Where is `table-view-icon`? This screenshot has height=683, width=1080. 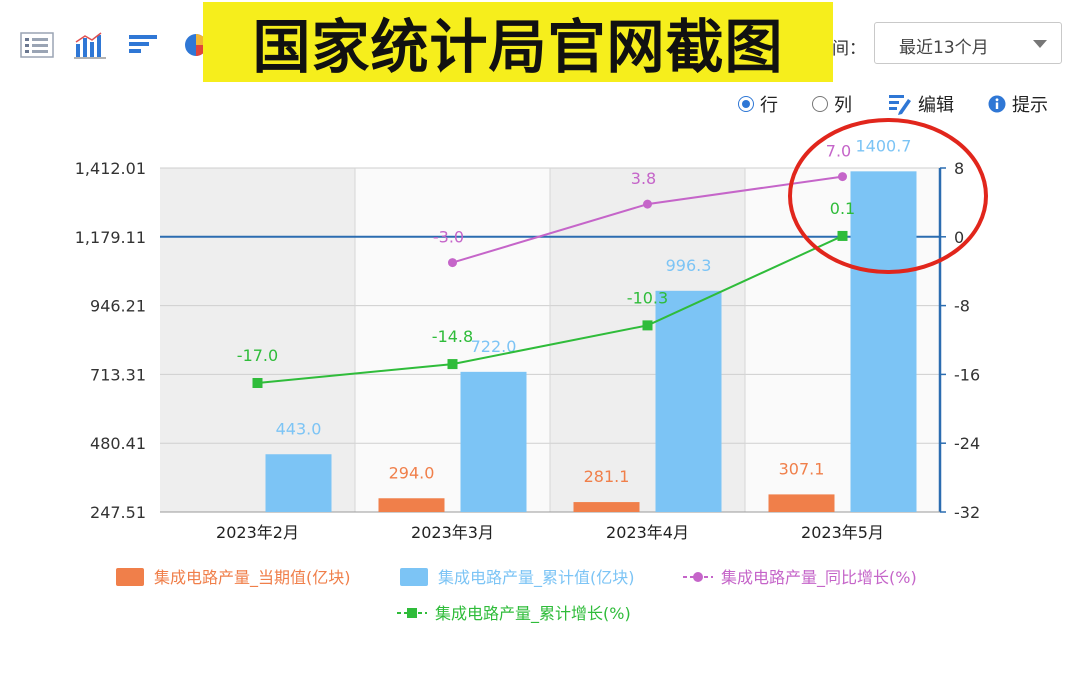
table-view-icon is located at coordinates (37, 45).